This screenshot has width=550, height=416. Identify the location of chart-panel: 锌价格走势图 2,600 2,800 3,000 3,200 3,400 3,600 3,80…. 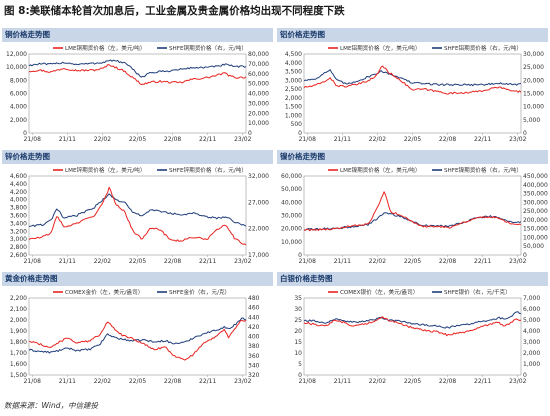
(137, 209).